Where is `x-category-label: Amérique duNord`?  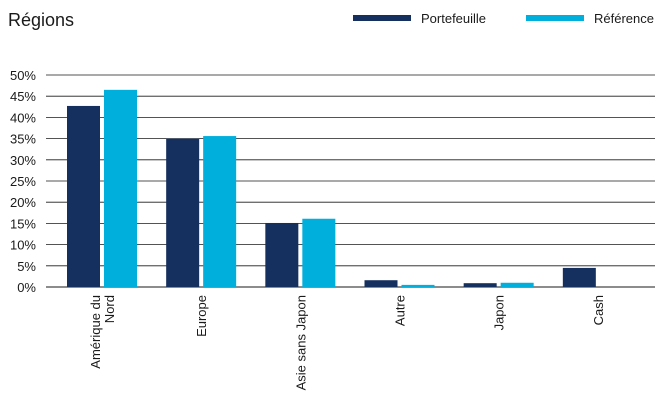
x-category-label: Amérique duNord is located at coordinates (102, 332).